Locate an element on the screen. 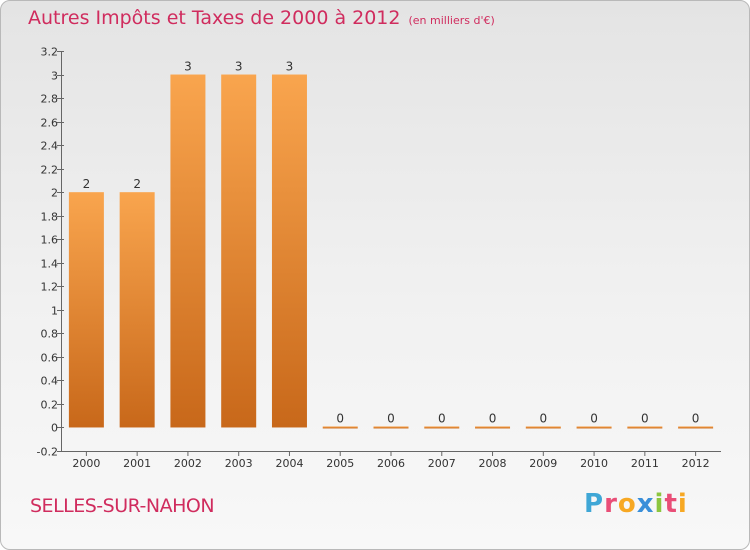 The width and height of the screenshot is (750, 550). x-tick-label: 2008 is located at coordinates (493, 463).